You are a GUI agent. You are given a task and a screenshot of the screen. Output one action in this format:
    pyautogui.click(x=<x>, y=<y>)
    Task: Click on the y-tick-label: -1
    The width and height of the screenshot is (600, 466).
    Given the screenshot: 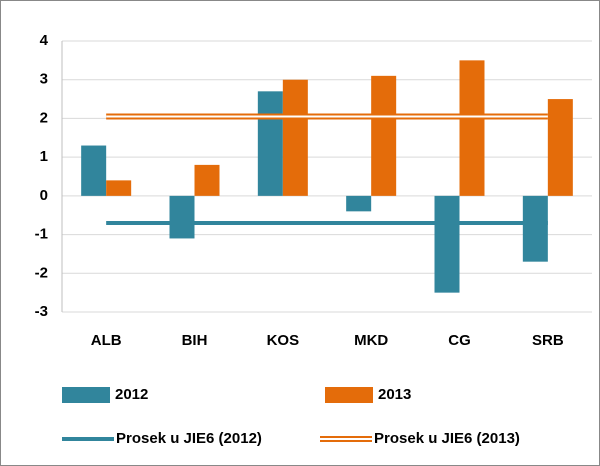 What is the action you would take?
    pyautogui.click(x=41, y=234)
    